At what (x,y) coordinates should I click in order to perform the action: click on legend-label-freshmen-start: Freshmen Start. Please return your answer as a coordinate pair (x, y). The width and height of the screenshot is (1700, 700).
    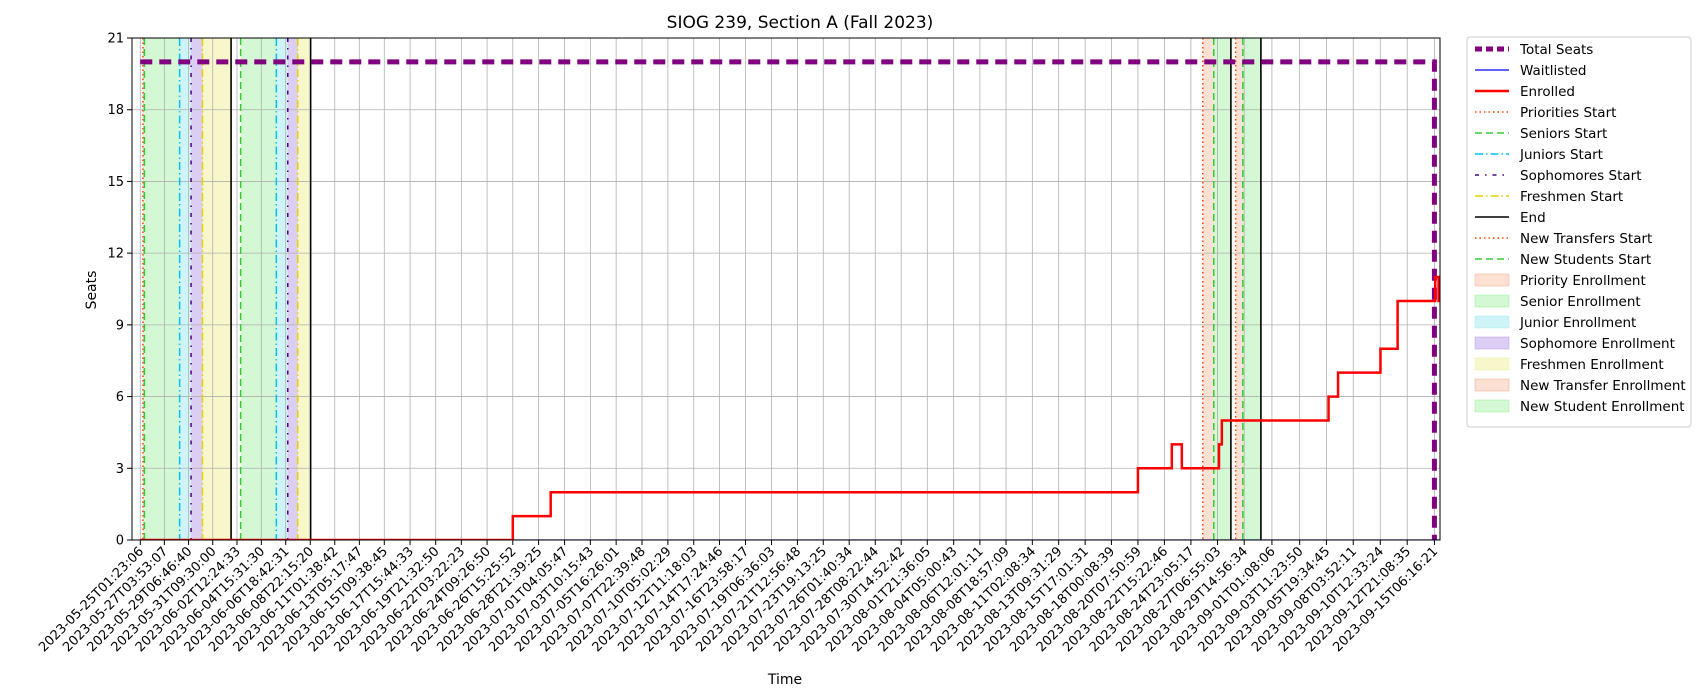
    Looking at the image, I should click on (1571, 197).